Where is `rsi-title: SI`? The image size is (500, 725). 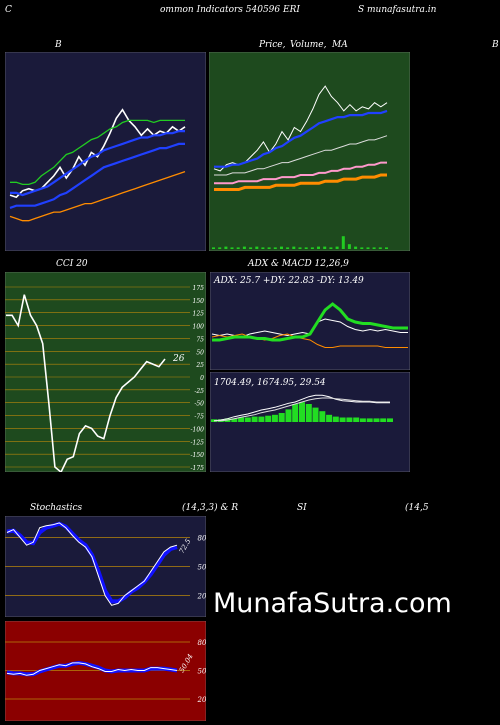
rsi-title: SI is located at coordinates (302, 508).